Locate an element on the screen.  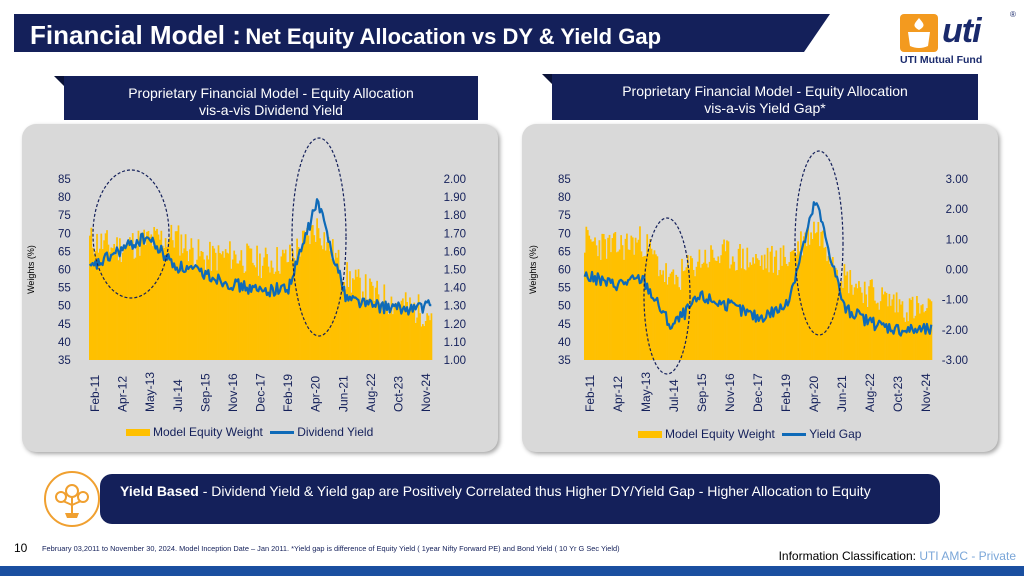
y2-tick-label: 1.80 is located at coordinates (455, 216).